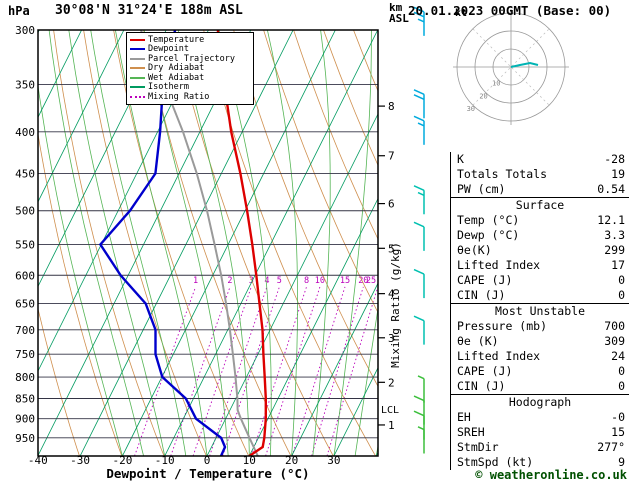  I want to click on legend-label: Mixing Ratio, so click(179, 96).